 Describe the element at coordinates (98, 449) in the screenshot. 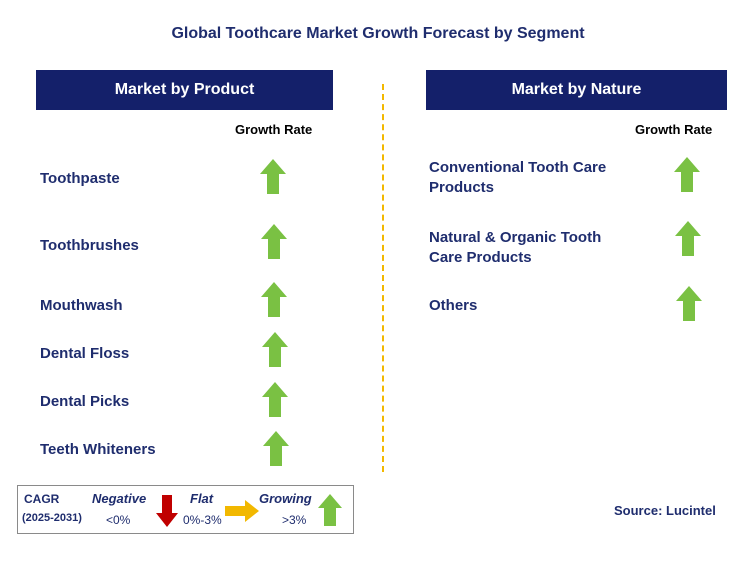

I see `product-label-teeth-whiteners: Teeth Whiteners` at that location.